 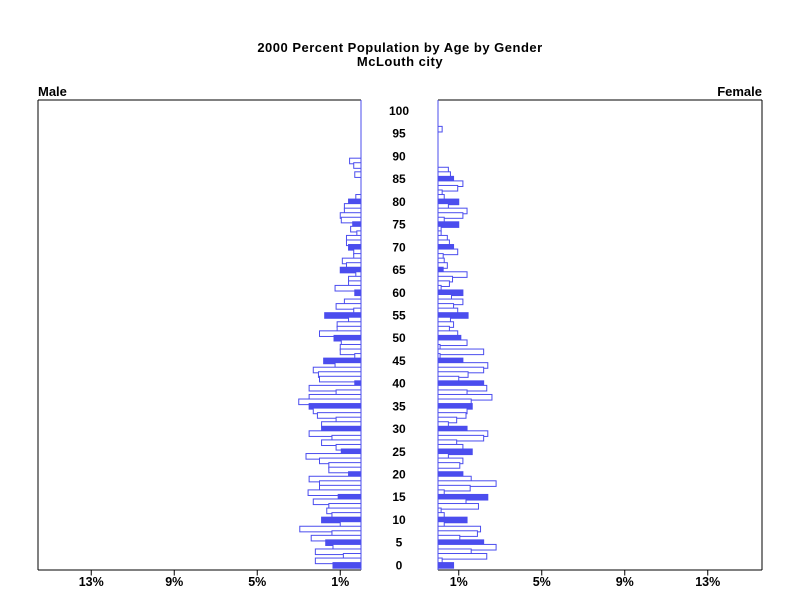 I want to click on age-tick-label-70: 70, so click(x=399, y=247).